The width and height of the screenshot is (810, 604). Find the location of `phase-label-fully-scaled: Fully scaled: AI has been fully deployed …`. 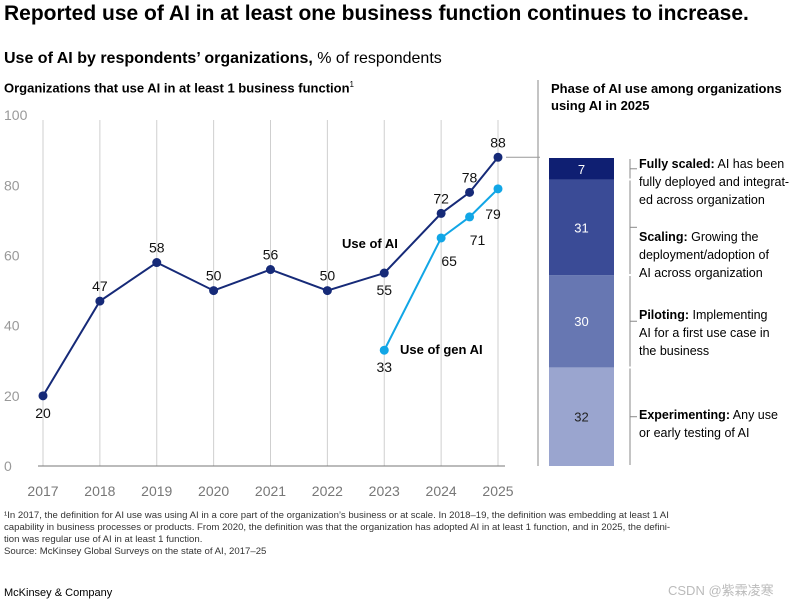

phase-label-fully-scaled: Fully scaled: AI has been fully deployed … is located at coordinates (724, 182).